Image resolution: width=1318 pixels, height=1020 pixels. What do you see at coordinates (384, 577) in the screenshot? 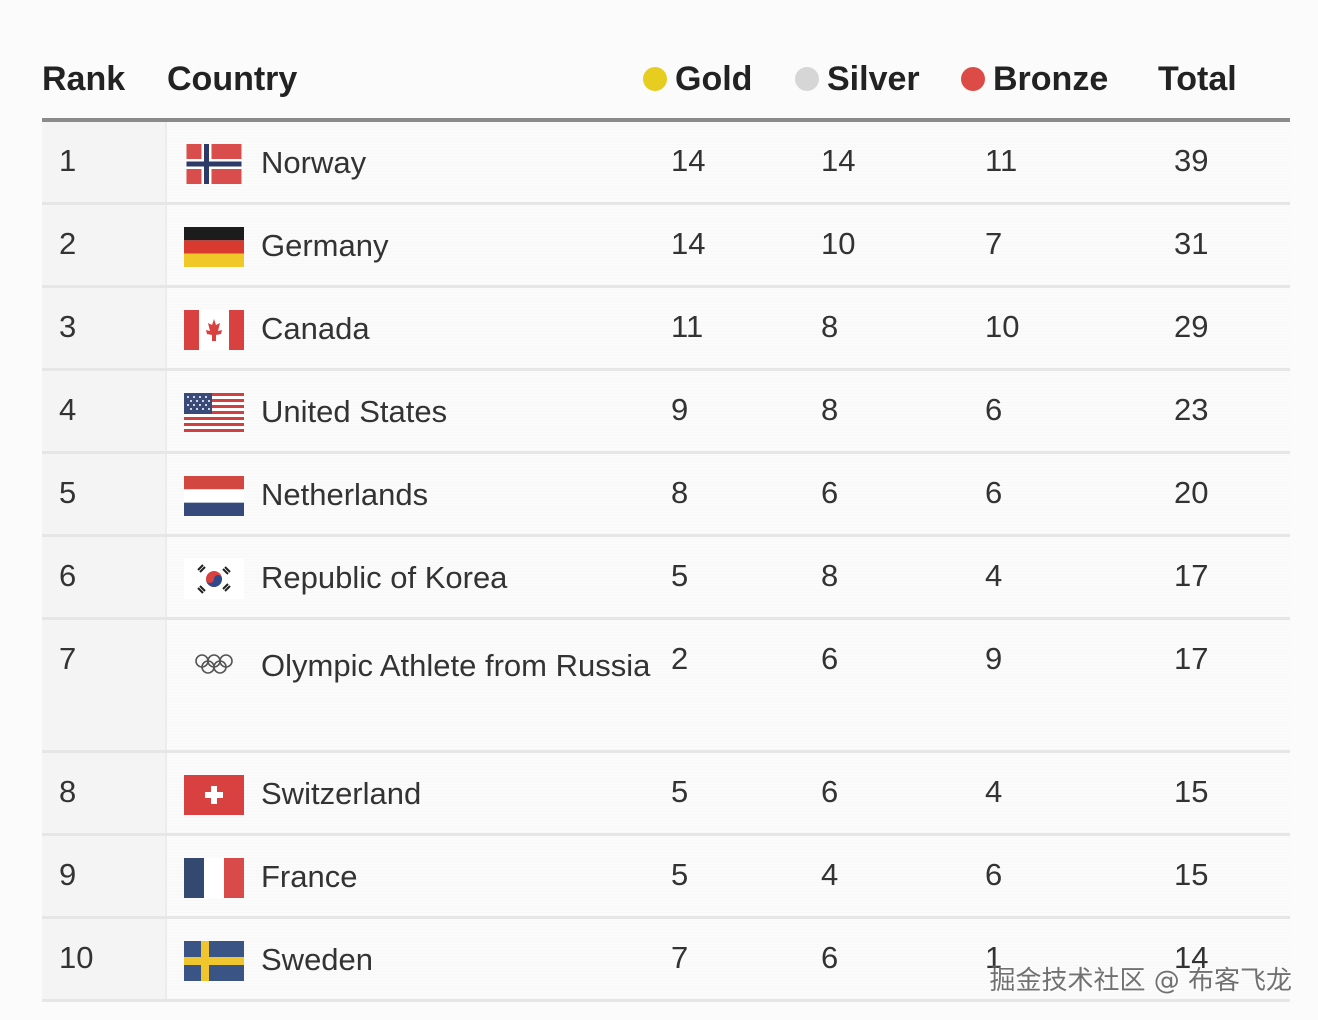
I see `country-name: Republic of Korea` at bounding box center [384, 577].